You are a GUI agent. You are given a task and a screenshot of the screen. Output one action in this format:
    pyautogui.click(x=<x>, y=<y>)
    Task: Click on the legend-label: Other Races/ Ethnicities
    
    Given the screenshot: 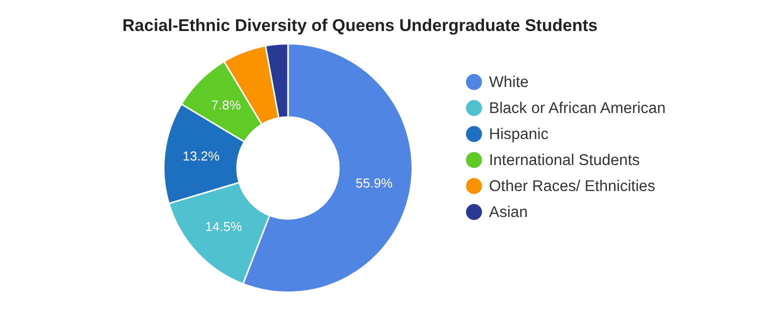 What is the action you would take?
    pyautogui.click(x=572, y=187)
    